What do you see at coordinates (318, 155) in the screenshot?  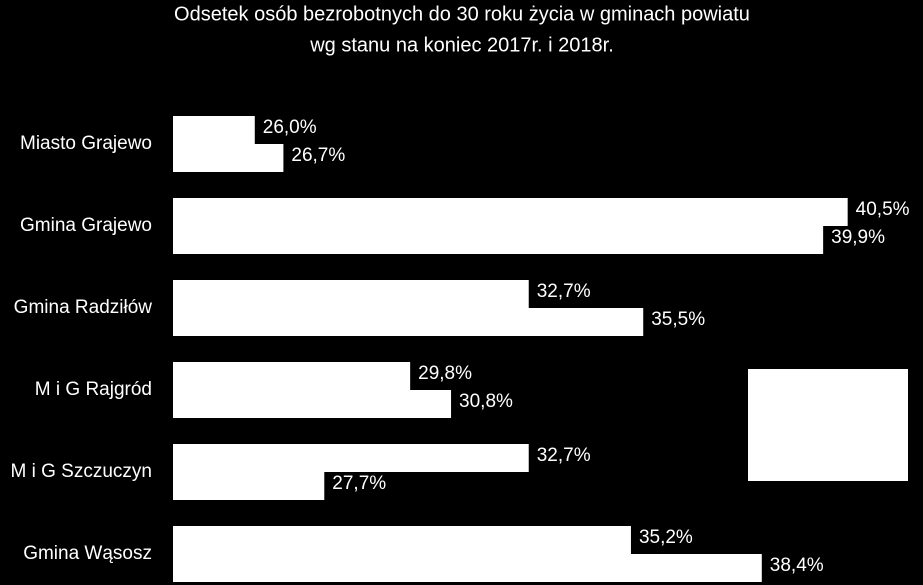 I see `value-label: 26,7%` at bounding box center [318, 155].